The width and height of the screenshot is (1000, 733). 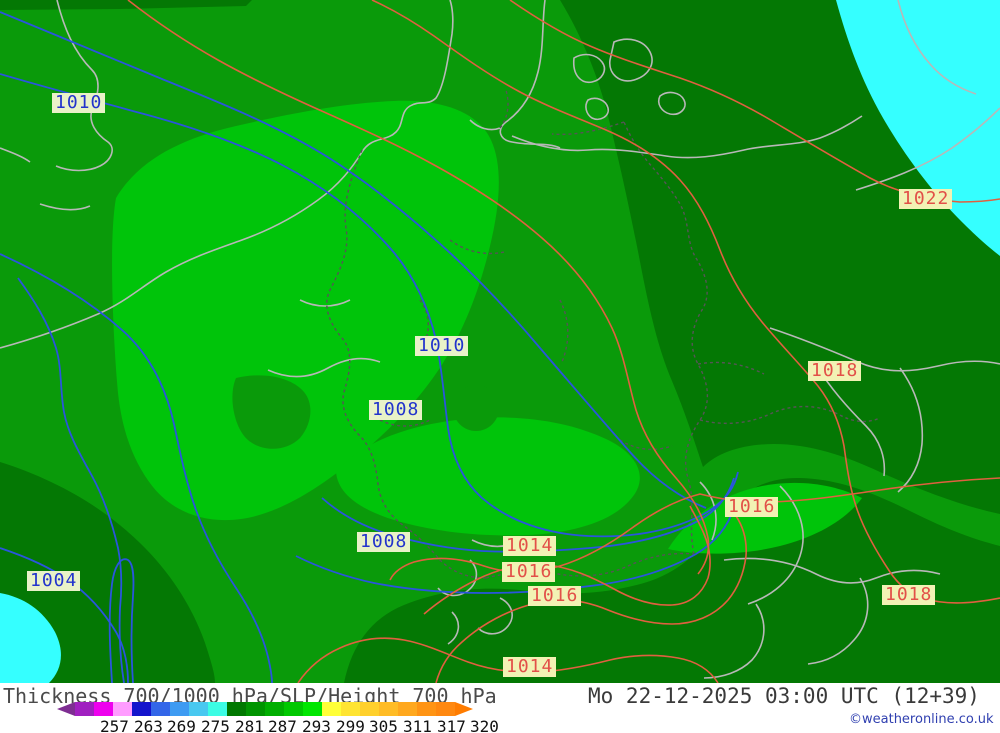 What do you see at coordinates (148, 725) in the screenshot?
I see `legend-tick: 263` at bounding box center [148, 725].